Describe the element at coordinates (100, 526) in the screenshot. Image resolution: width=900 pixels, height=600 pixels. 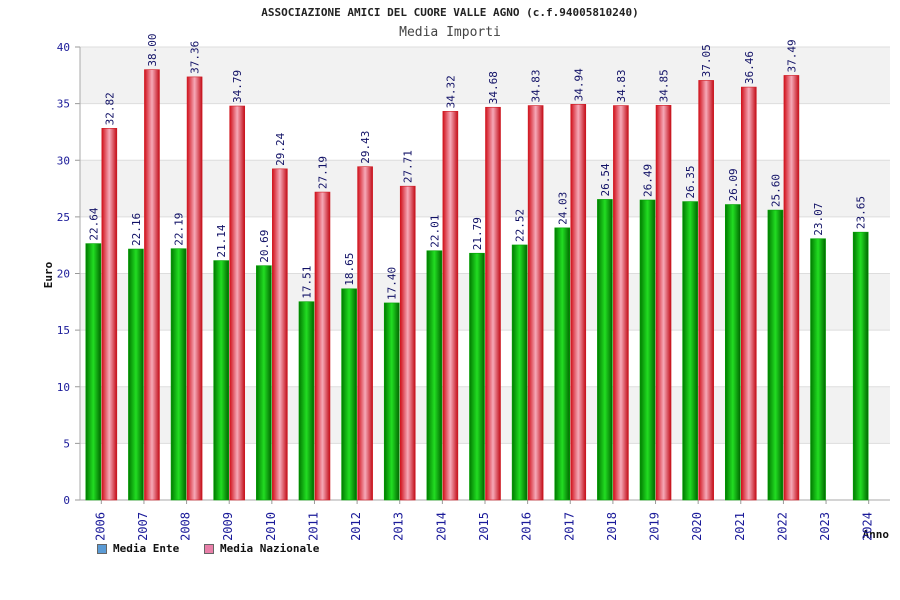
I see `x-tick-label: 2006` at that location.